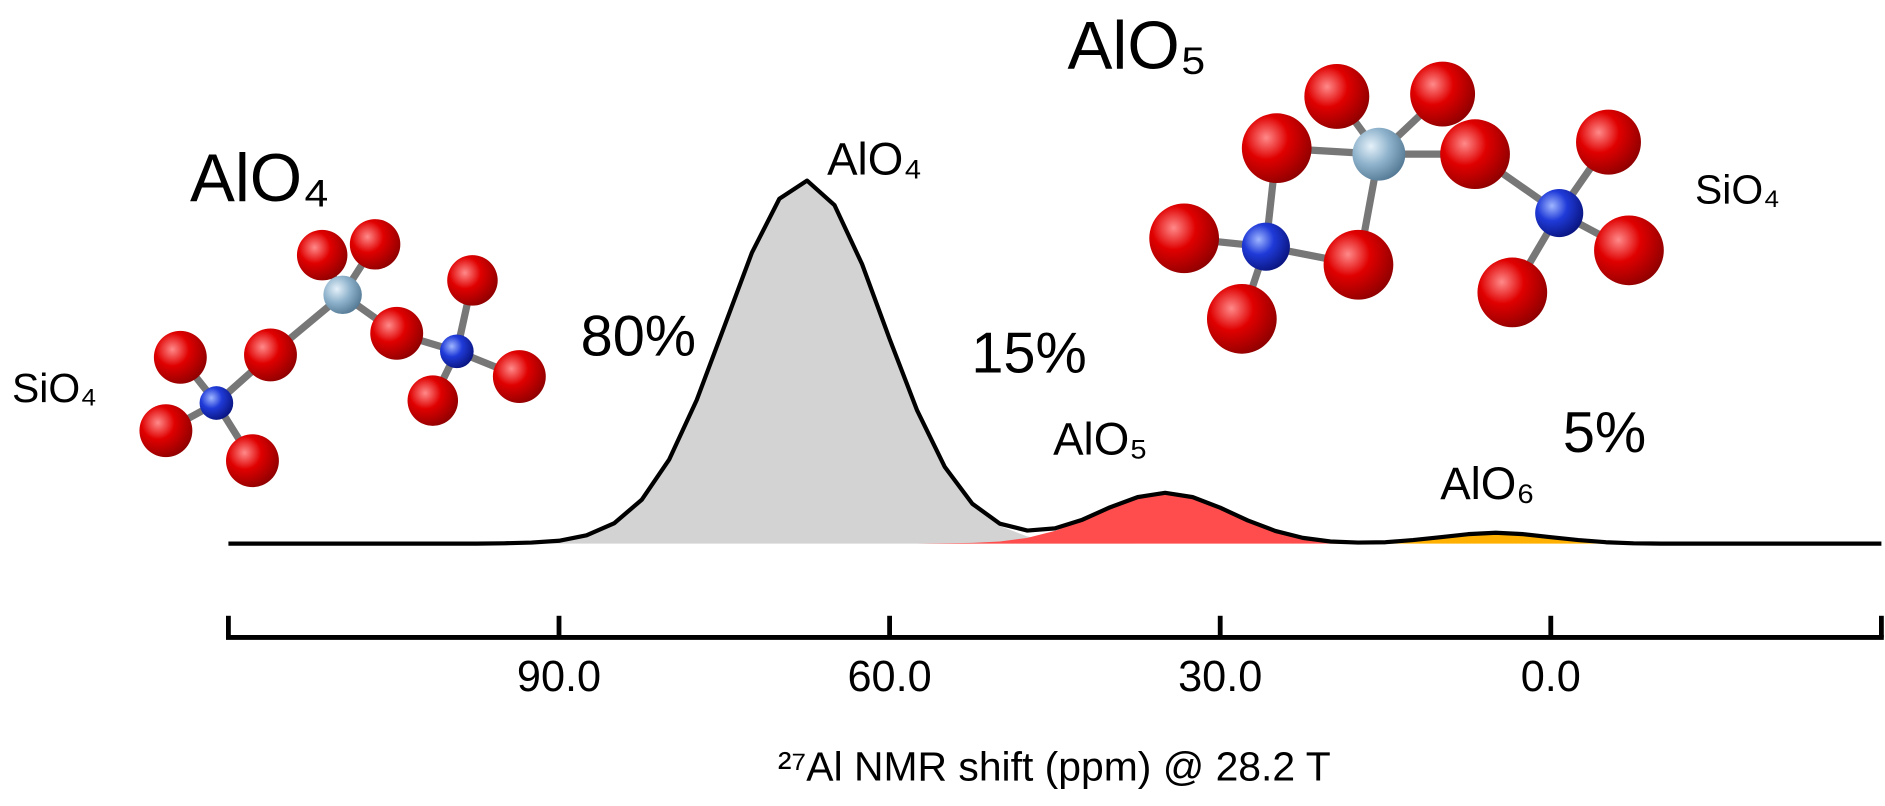  What do you see at coordinates (874, 159) in the screenshot?
I see `peak-label: AlO₄` at bounding box center [874, 159].